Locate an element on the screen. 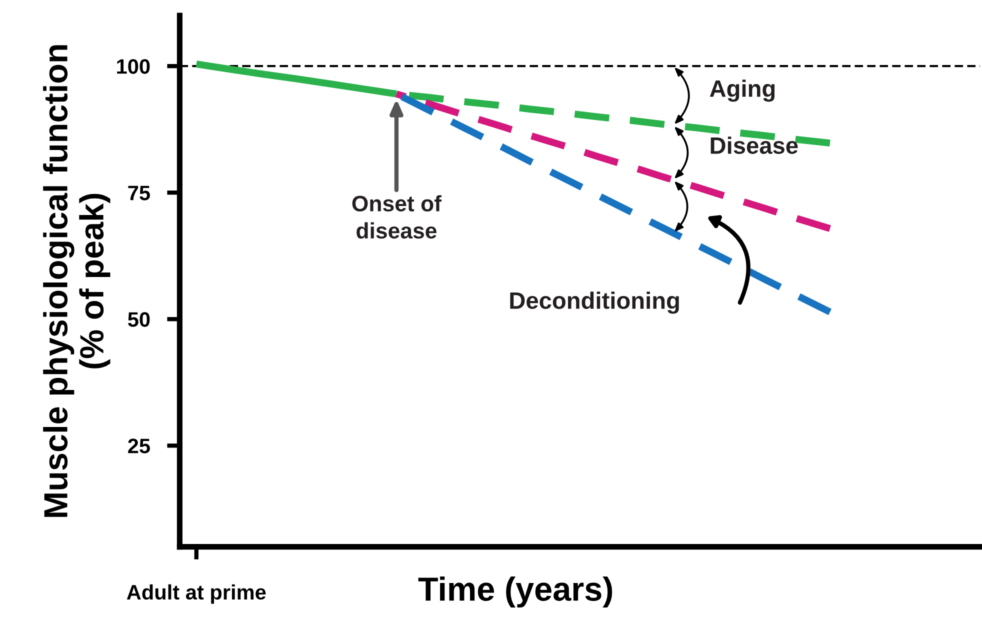  y-tick-label: 25 is located at coordinates (139, 446).